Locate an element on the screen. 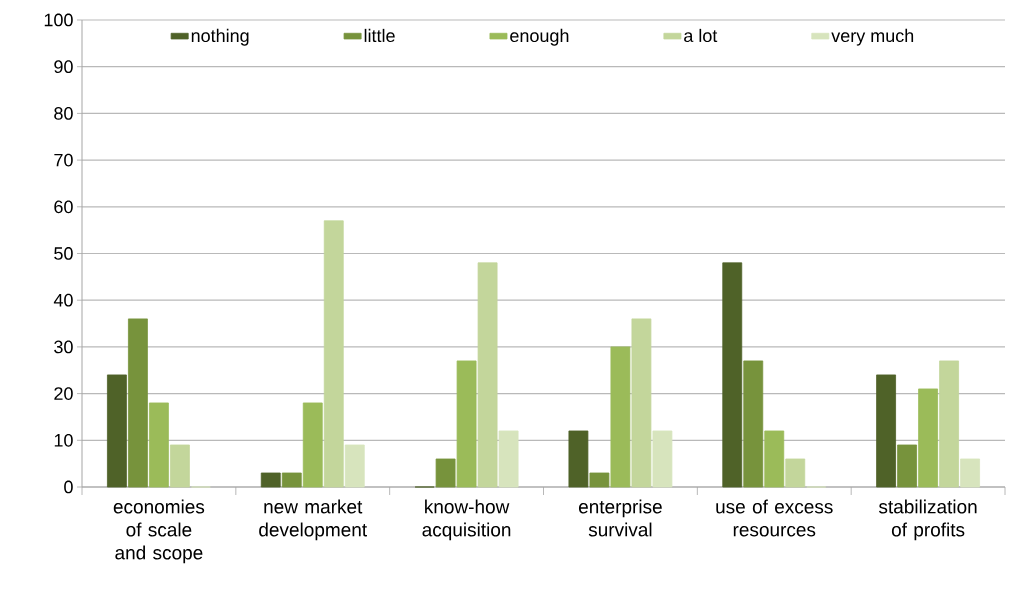 The width and height of the screenshot is (1013, 595). legend-label: little is located at coordinates (379, 35).